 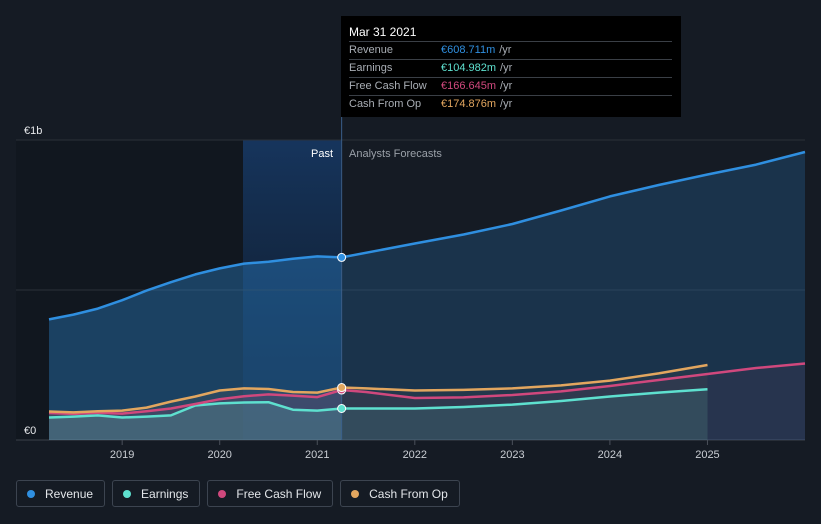 I want to click on x-axis-ticks: 2019 2020 2021 2022 2023 2024 2025, so click(x=415, y=450).